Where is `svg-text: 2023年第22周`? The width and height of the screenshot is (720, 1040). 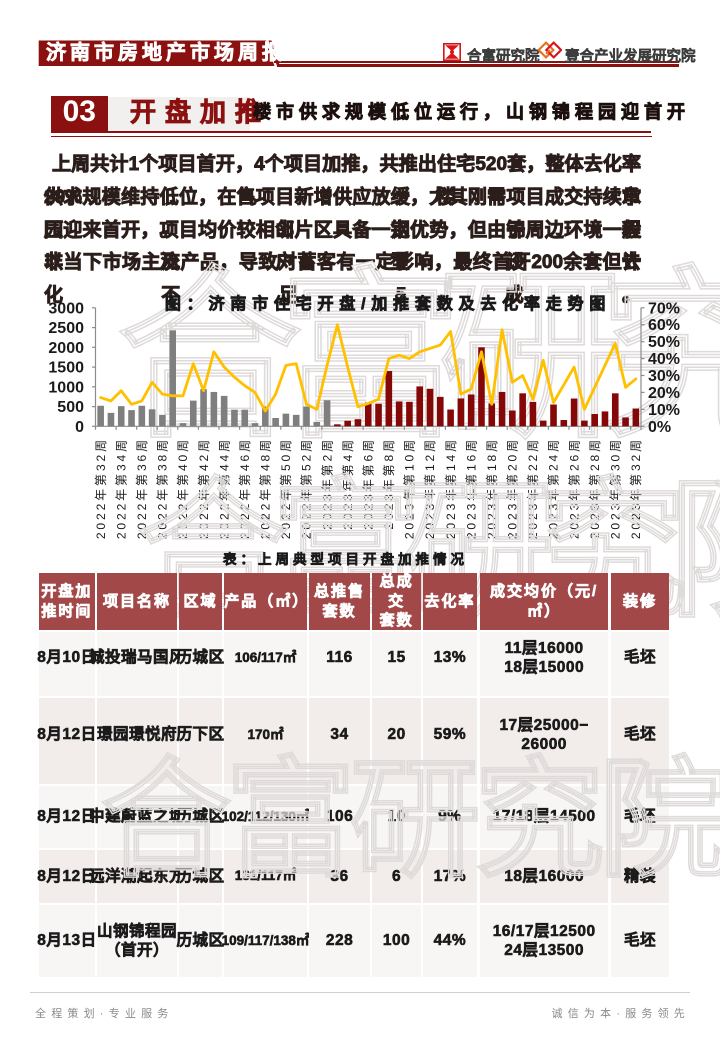 svg-text: 2023年第22周 is located at coordinates (533, 488).